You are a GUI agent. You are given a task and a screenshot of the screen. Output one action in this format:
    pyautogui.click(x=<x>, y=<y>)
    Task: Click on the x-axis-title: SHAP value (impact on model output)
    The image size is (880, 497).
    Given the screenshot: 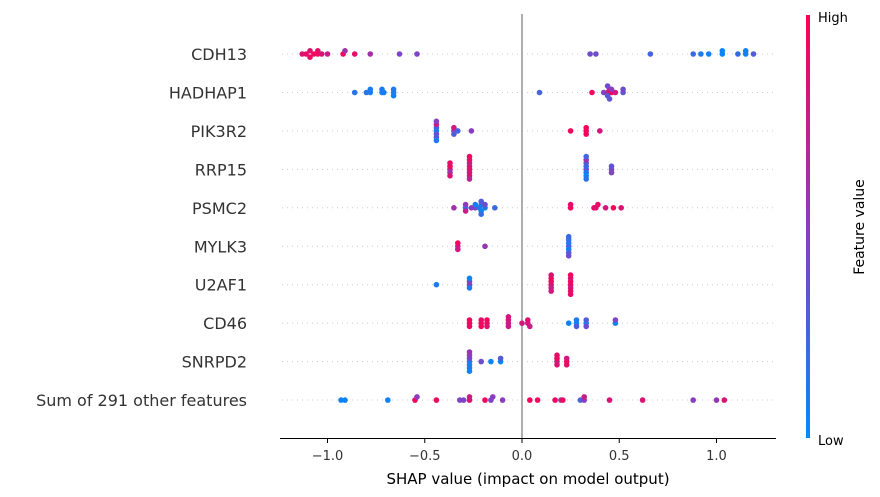 What is the action you would take?
    pyautogui.click(x=527, y=479)
    